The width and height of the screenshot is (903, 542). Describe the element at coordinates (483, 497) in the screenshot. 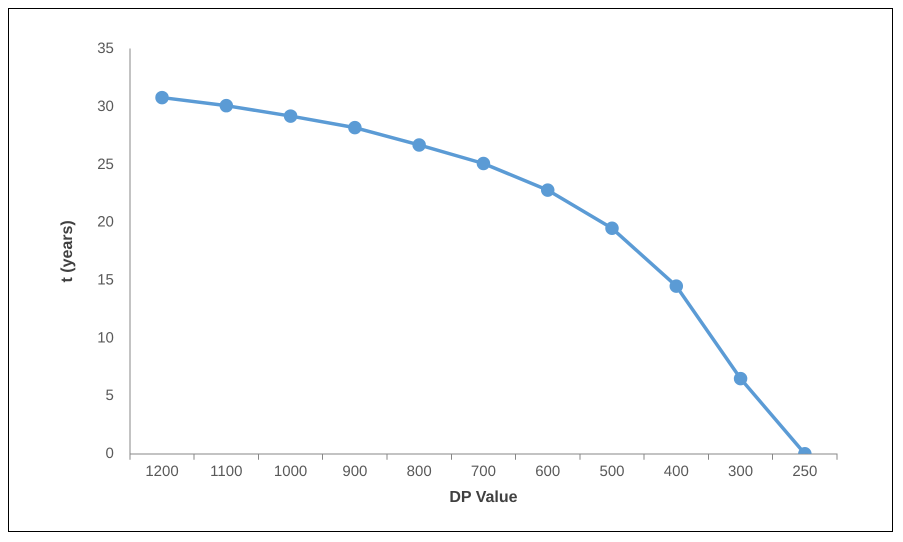

I see `x-axis-title: DP Value` at that location.